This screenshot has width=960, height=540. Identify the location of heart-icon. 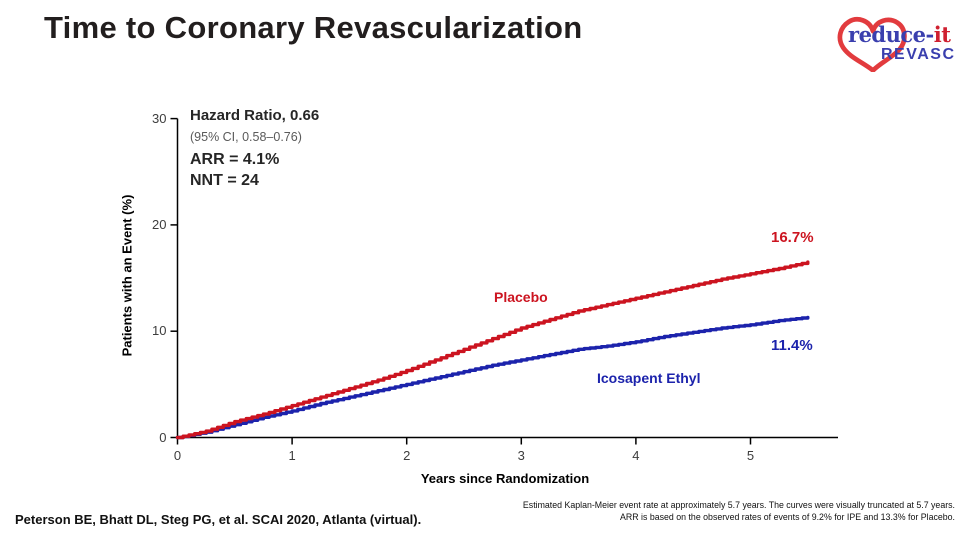
(872, 44).